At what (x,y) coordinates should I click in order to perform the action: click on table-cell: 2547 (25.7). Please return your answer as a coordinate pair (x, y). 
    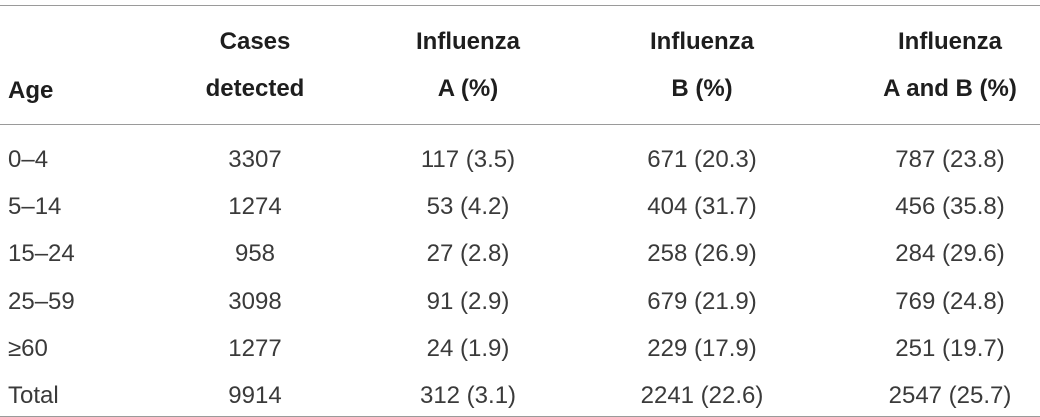
    Looking at the image, I should click on (950, 395).